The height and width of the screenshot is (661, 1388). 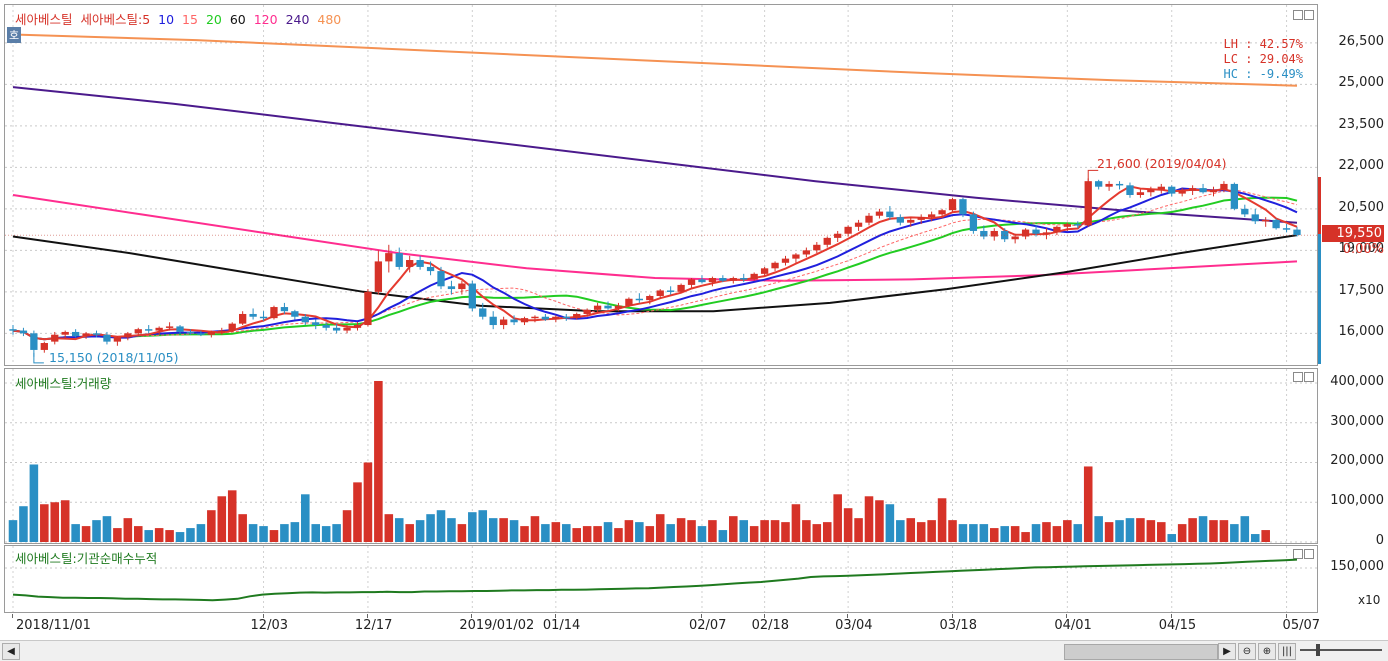 I want to click on y-tick-label: 17,500, so click(x=1361, y=290).